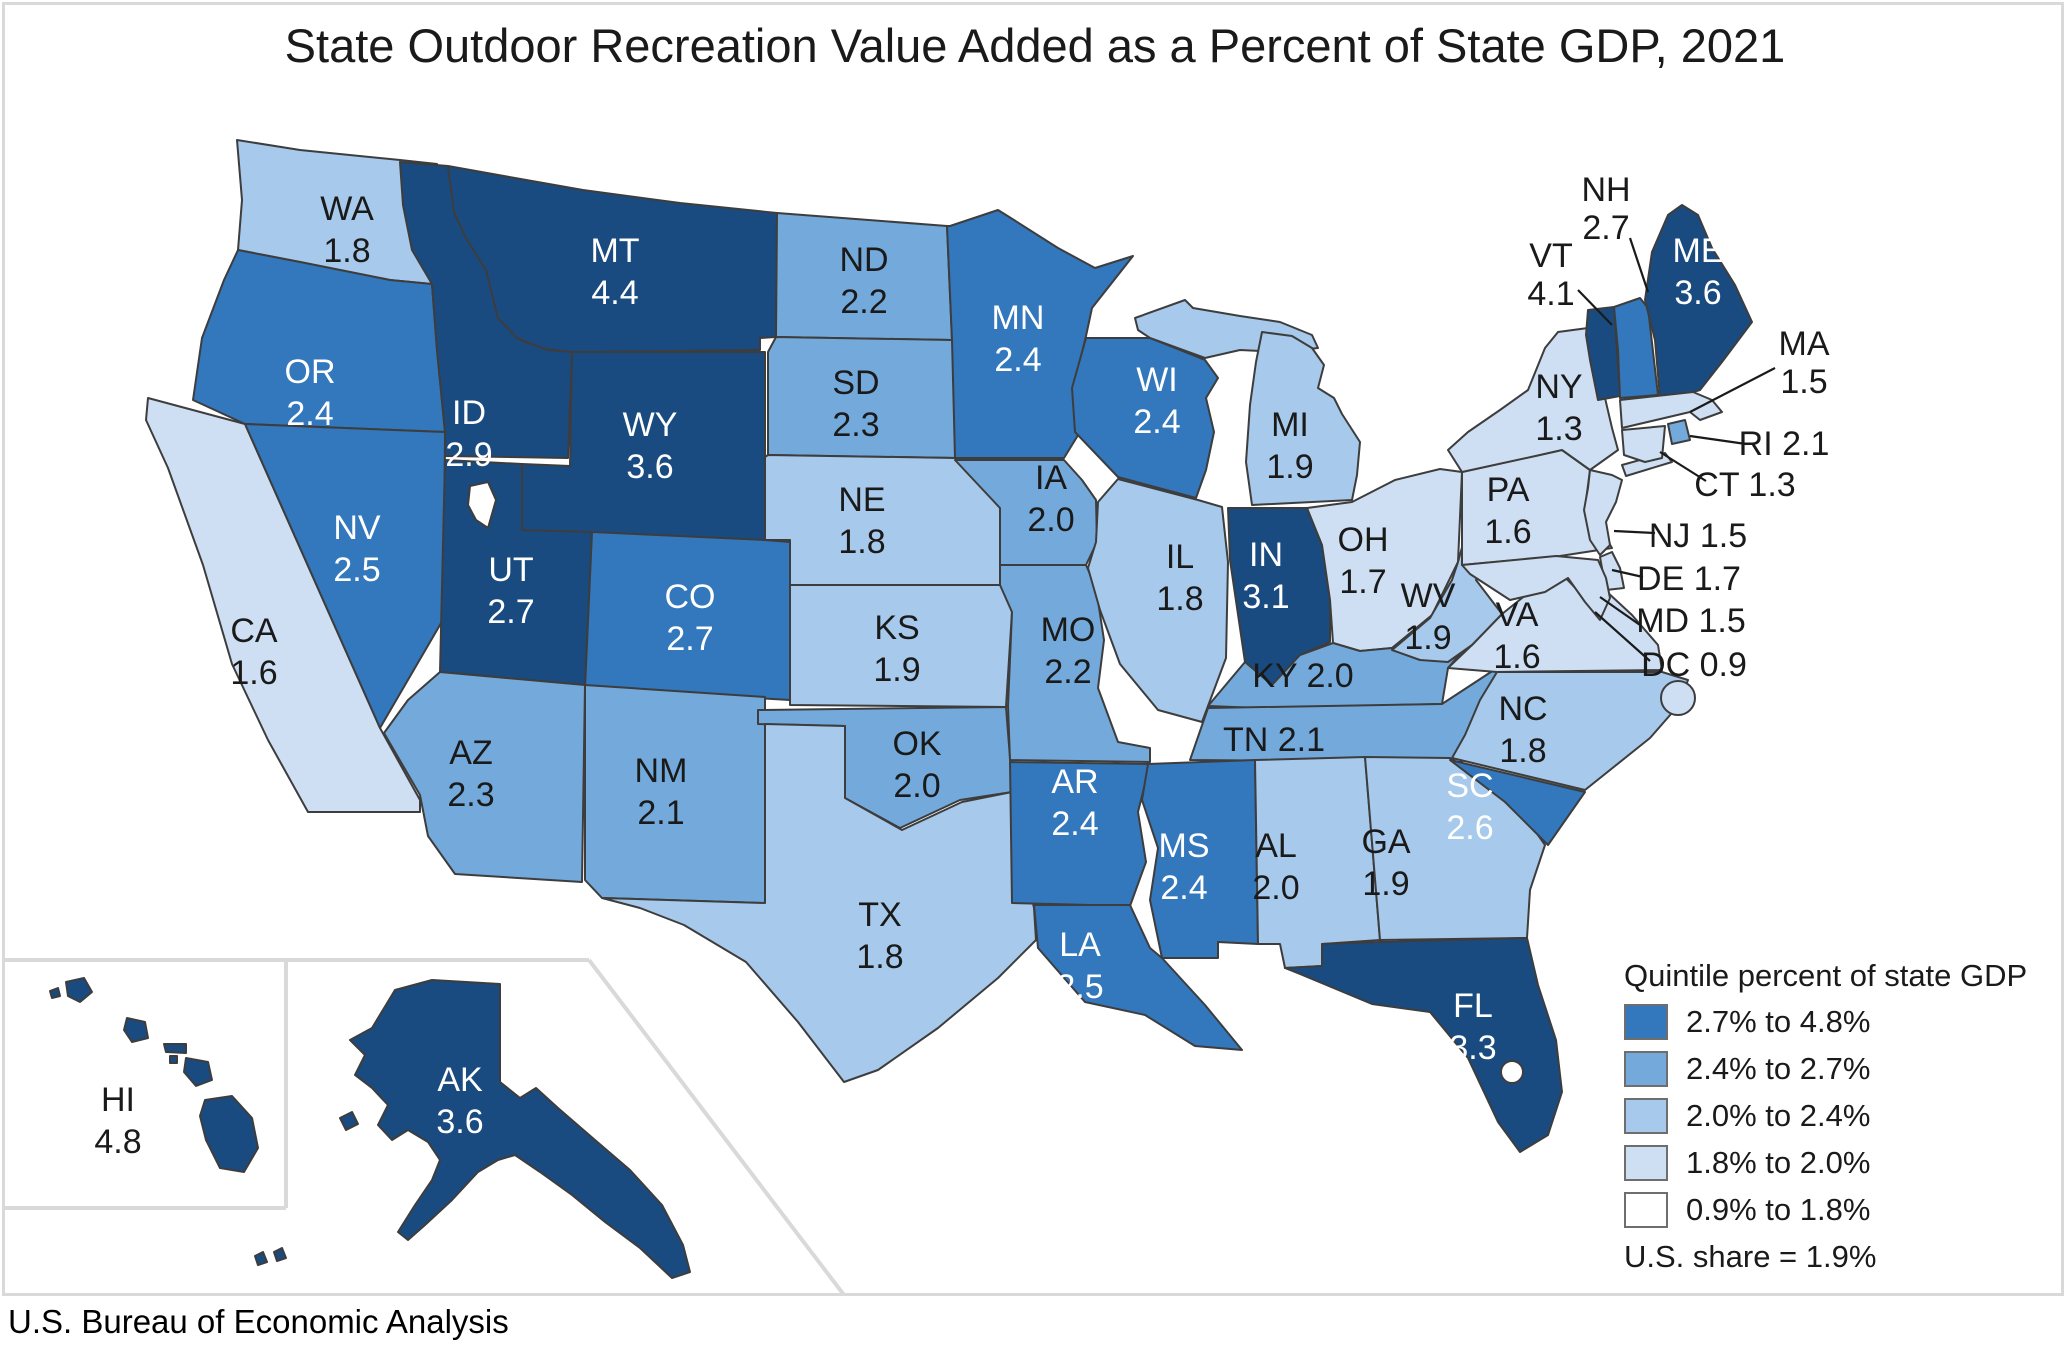 The height and width of the screenshot is (1355, 2070). I want to click on state-label-tx: 1.8, so click(879, 957).